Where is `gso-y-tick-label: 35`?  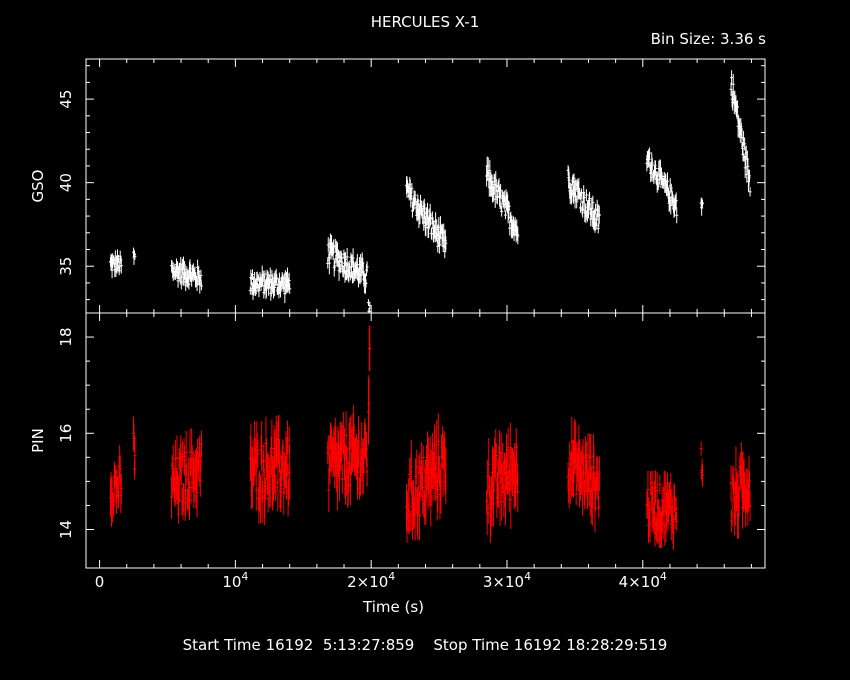
gso-y-tick-label: 35 is located at coordinates (66, 266).